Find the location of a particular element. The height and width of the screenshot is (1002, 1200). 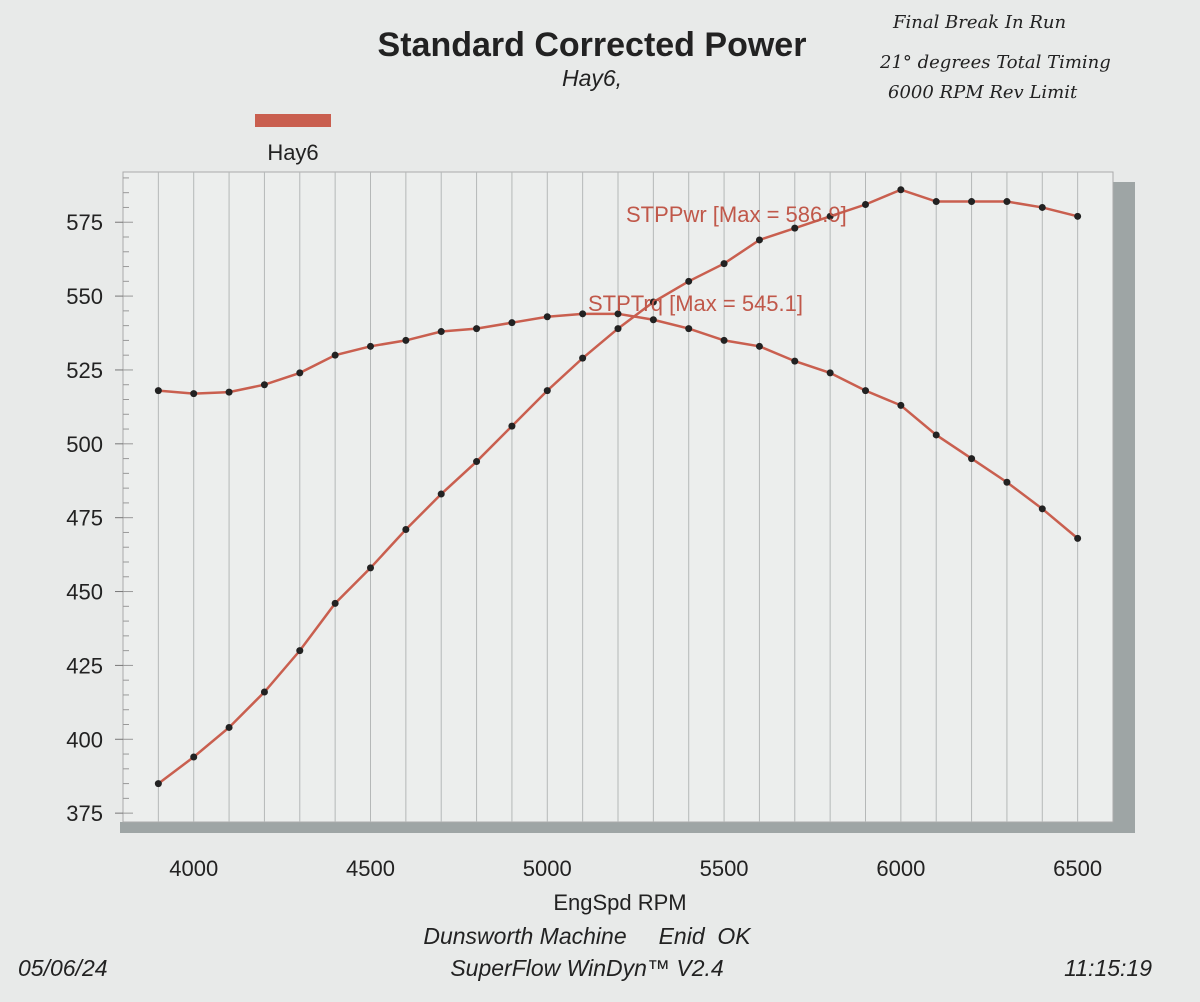

power-annotation: STPPwr [Max = 586.9] is located at coordinates (736, 214).